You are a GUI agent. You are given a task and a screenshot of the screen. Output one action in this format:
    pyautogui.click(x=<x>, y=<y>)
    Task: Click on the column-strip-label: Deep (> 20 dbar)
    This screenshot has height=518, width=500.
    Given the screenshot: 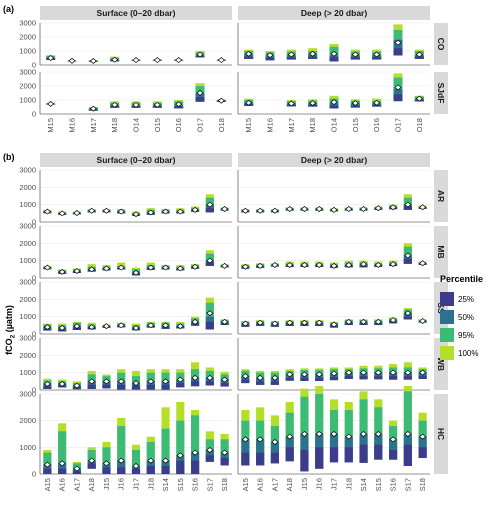 What is the action you would take?
    pyautogui.click(x=334, y=13)
    